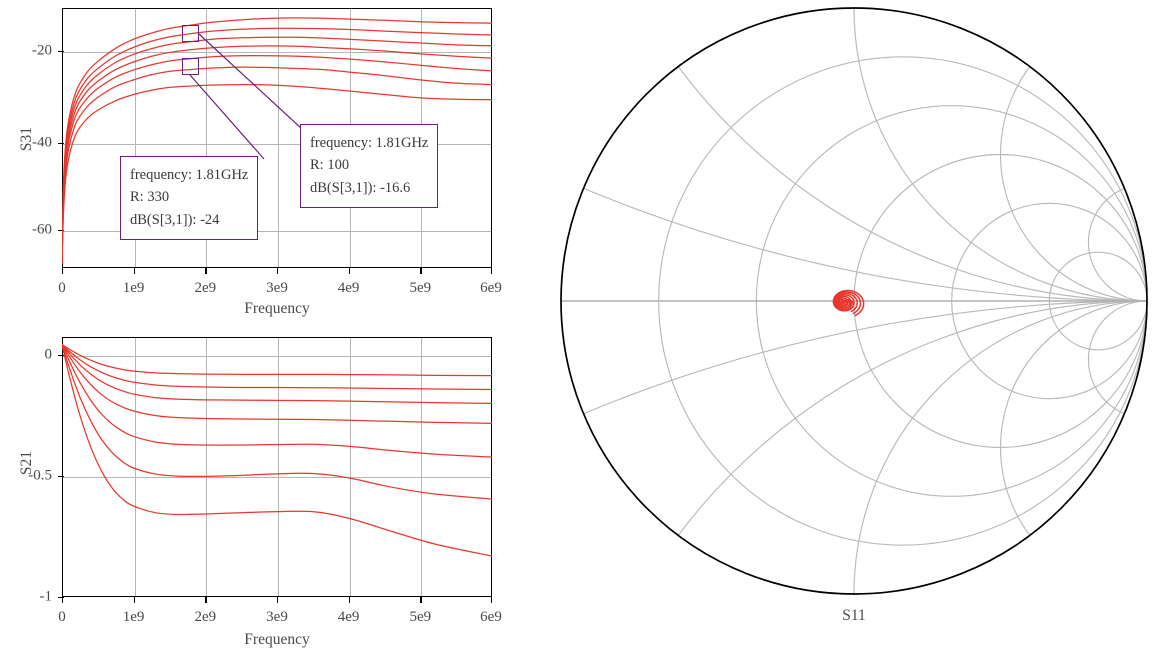  Describe the element at coordinates (854, 615) in the screenshot. I see `smith-chart-label: S11` at that location.